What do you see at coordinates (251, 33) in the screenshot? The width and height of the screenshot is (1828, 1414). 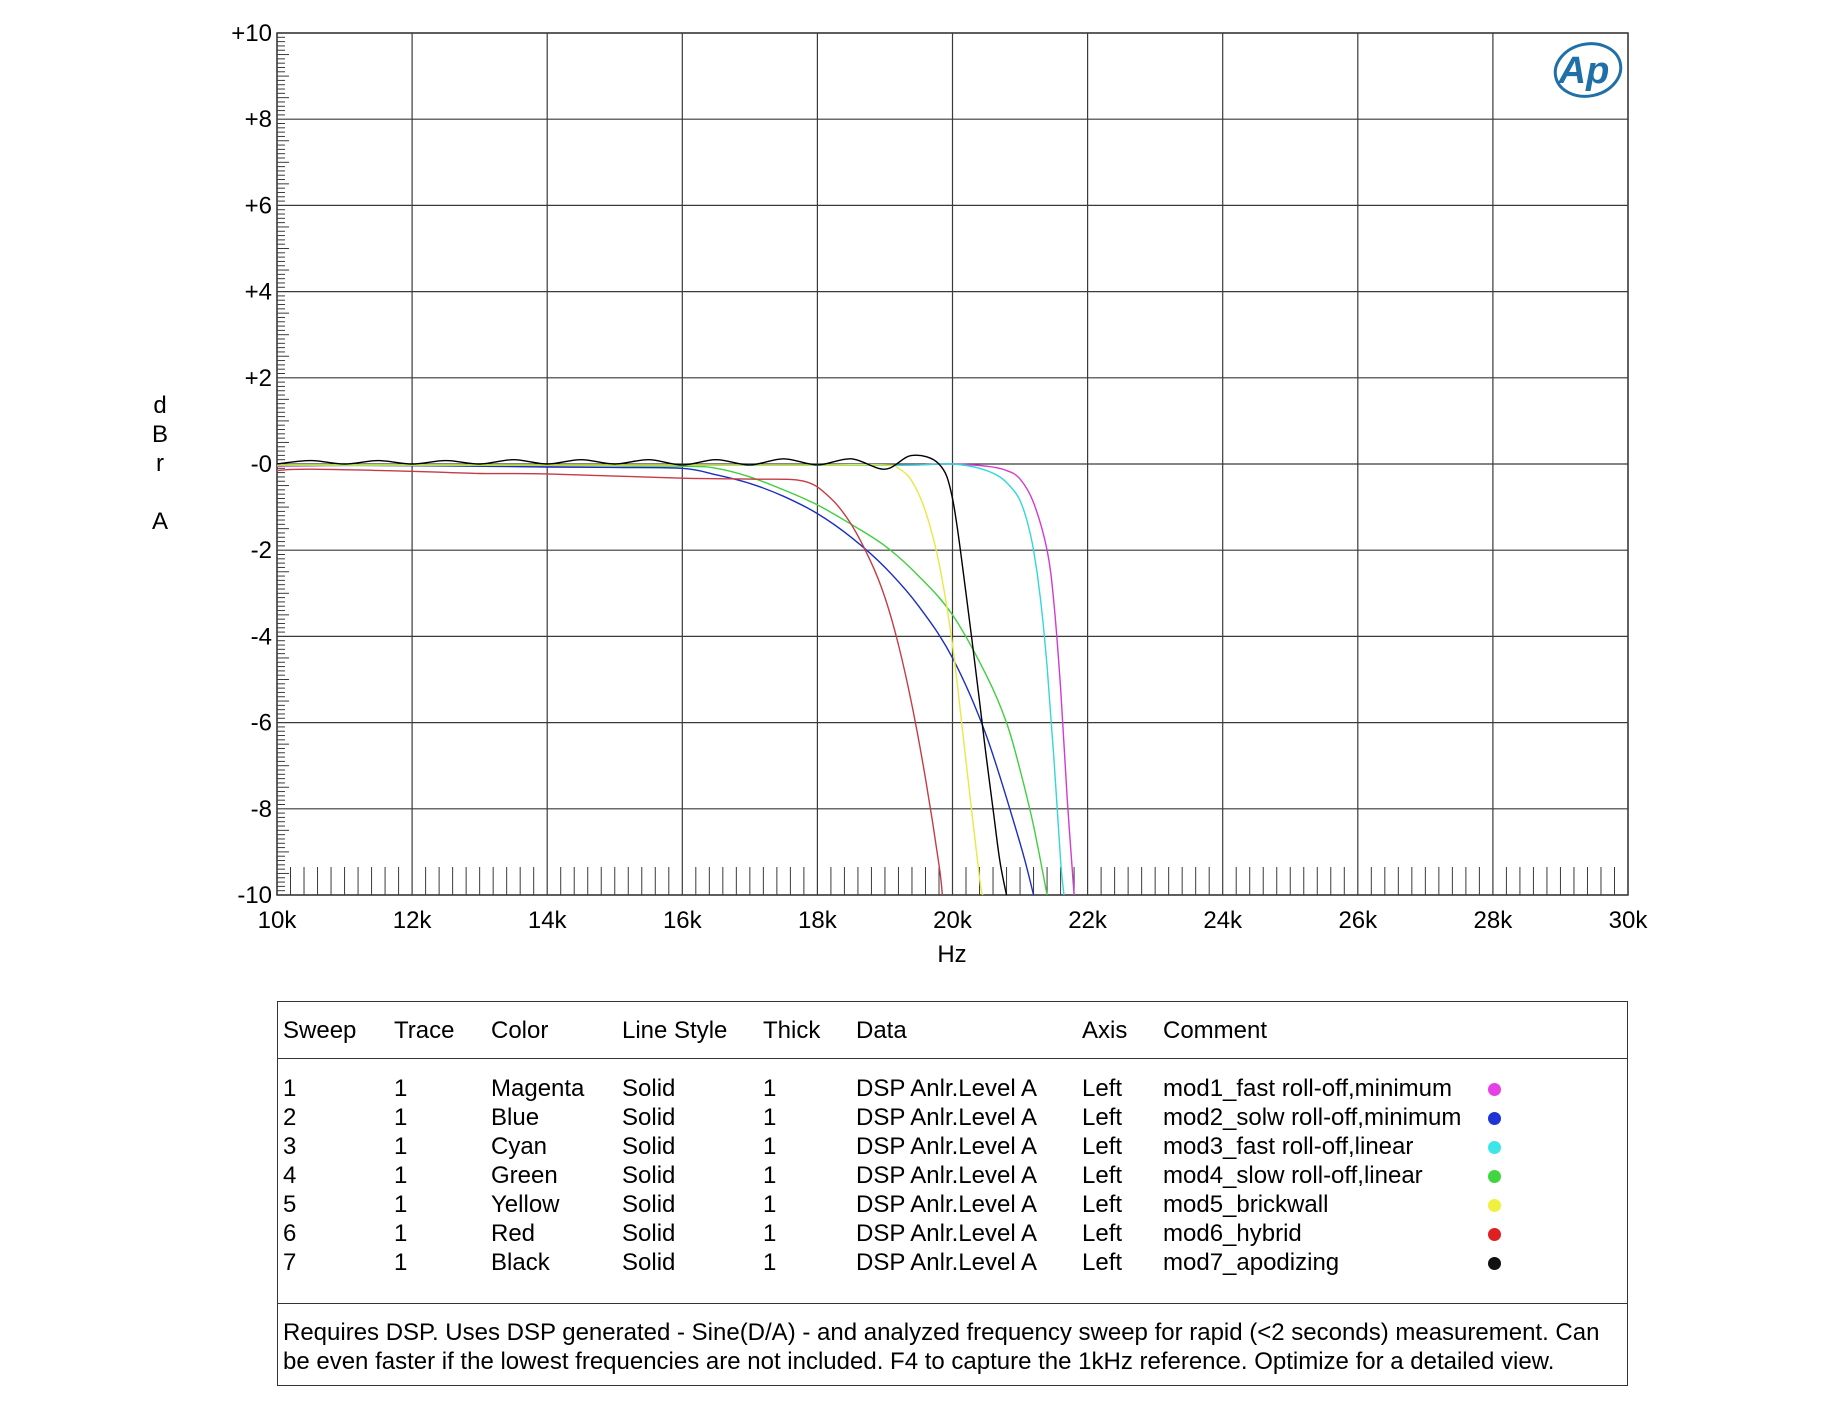 I see `y-tick-label: +10` at bounding box center [251, 33].